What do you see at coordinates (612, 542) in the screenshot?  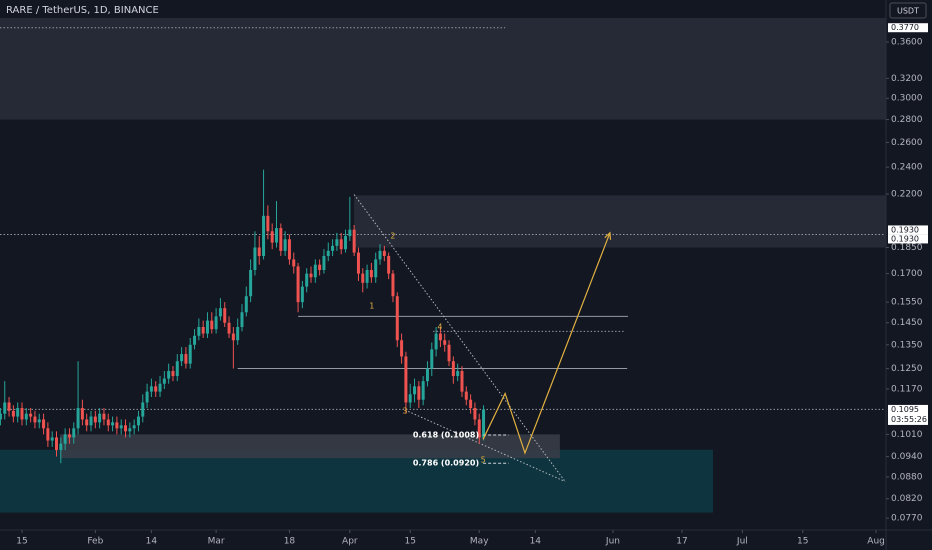 I see `x-tick-label: Jun` at bounding box center [612, 542].